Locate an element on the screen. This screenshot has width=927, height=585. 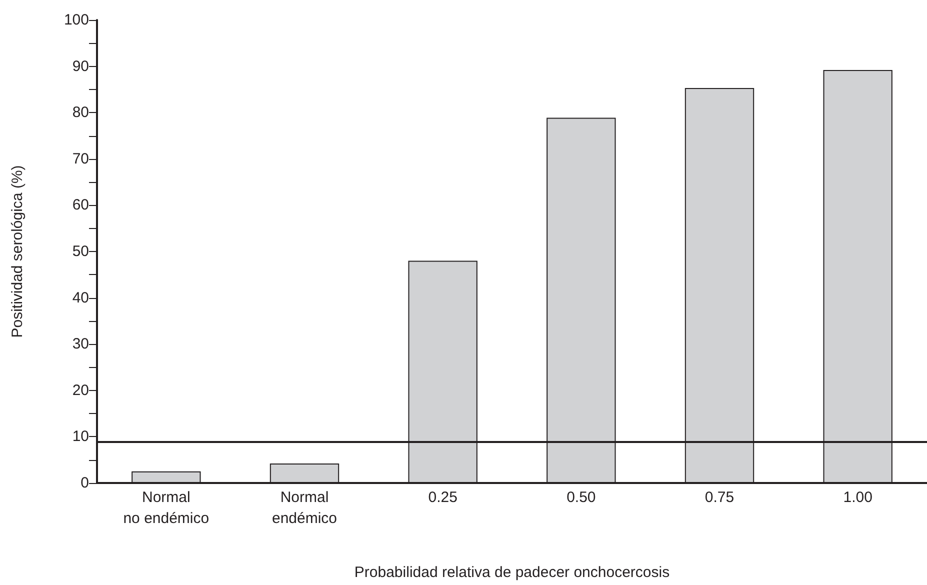
y-tick-label: 30 is located at coordinates (80, 344).